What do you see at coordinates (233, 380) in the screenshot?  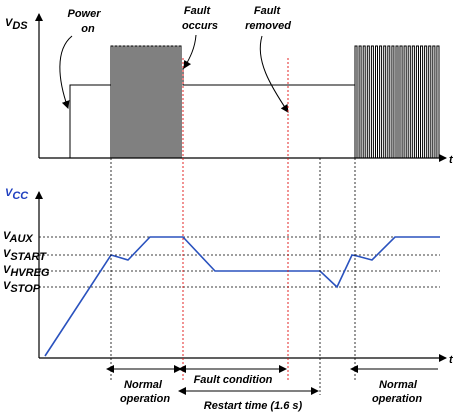 I see `fault-condition-label: Fault condition` at bounding box center [233, 380].